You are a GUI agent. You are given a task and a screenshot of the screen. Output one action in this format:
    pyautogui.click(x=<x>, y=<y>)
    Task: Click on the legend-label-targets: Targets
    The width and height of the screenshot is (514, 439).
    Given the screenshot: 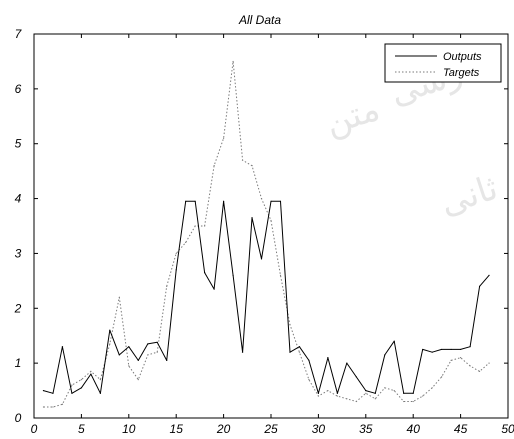 What is the action you would take?
    pyautogui.click(x=461, y=73)
    